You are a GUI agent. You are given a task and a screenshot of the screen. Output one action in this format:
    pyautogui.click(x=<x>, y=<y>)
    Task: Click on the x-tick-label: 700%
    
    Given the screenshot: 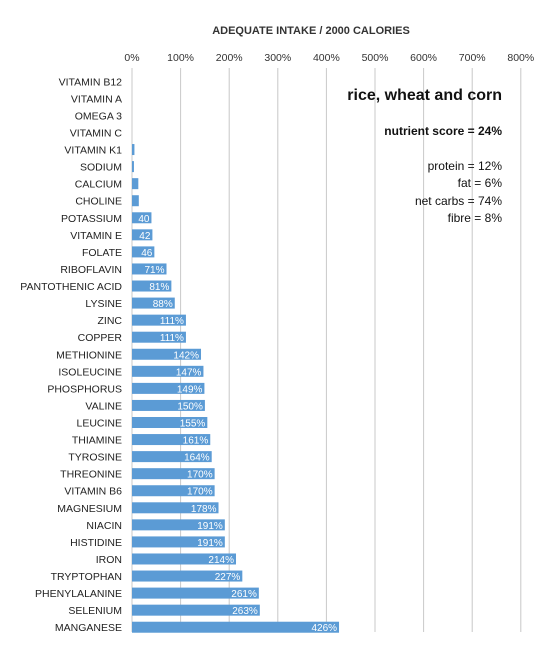 What is the action you would take?
    pyautogui.click(x=472, y=58)
    